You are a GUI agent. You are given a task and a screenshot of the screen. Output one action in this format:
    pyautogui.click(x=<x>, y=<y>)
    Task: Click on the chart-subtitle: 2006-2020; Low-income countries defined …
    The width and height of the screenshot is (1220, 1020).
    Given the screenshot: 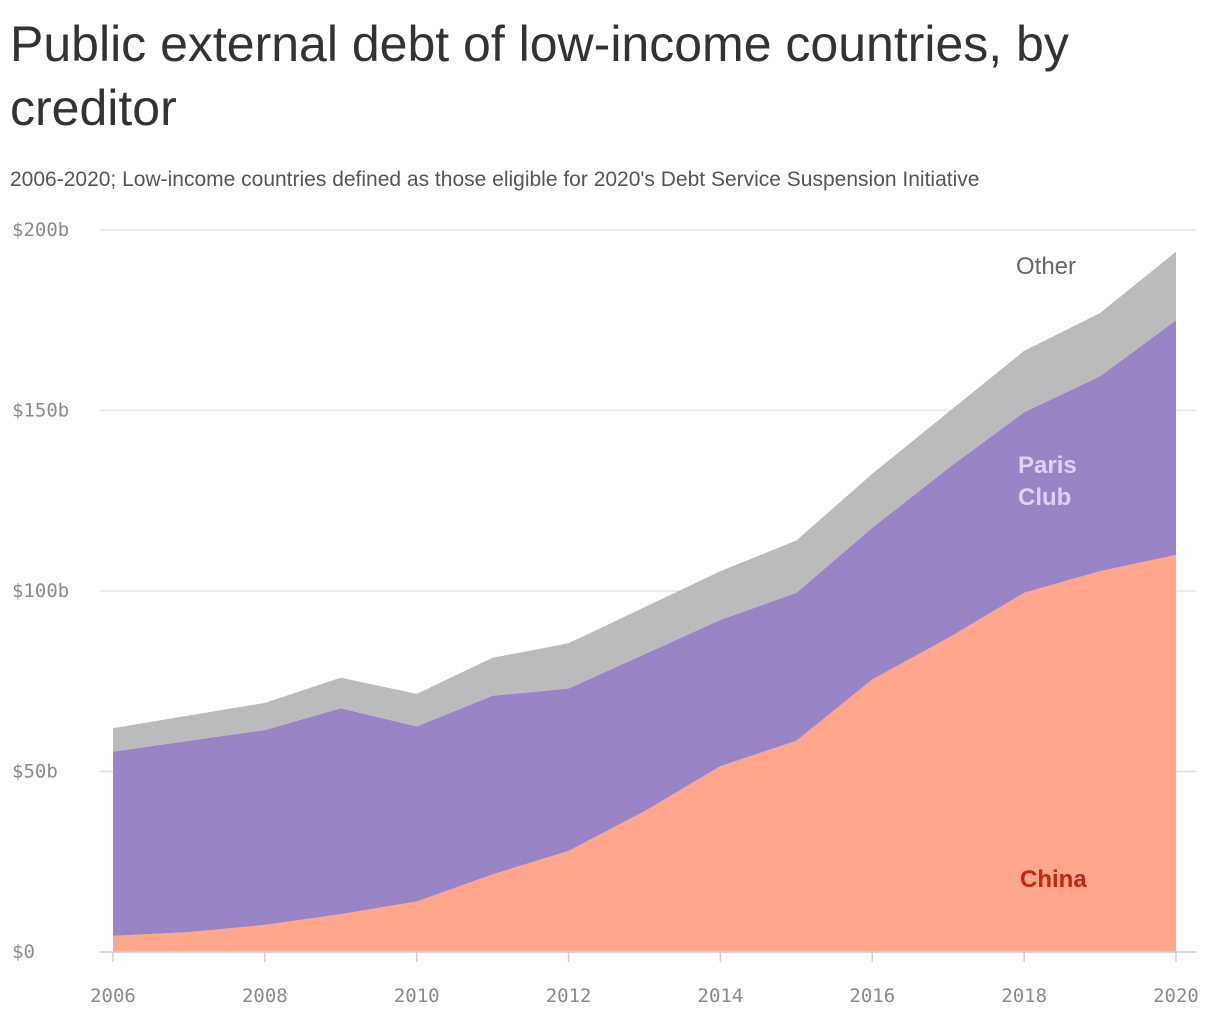 What is the action you would take?
    pyautogui.click(x=495, y=179)
    